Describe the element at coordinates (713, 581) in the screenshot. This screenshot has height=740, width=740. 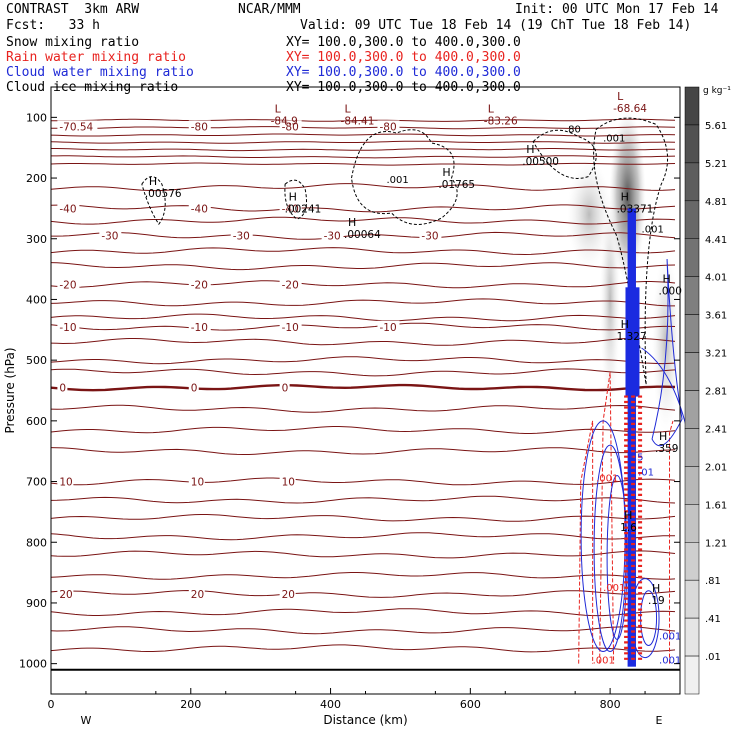
I see `colorbar-level-label: .81` at that location.